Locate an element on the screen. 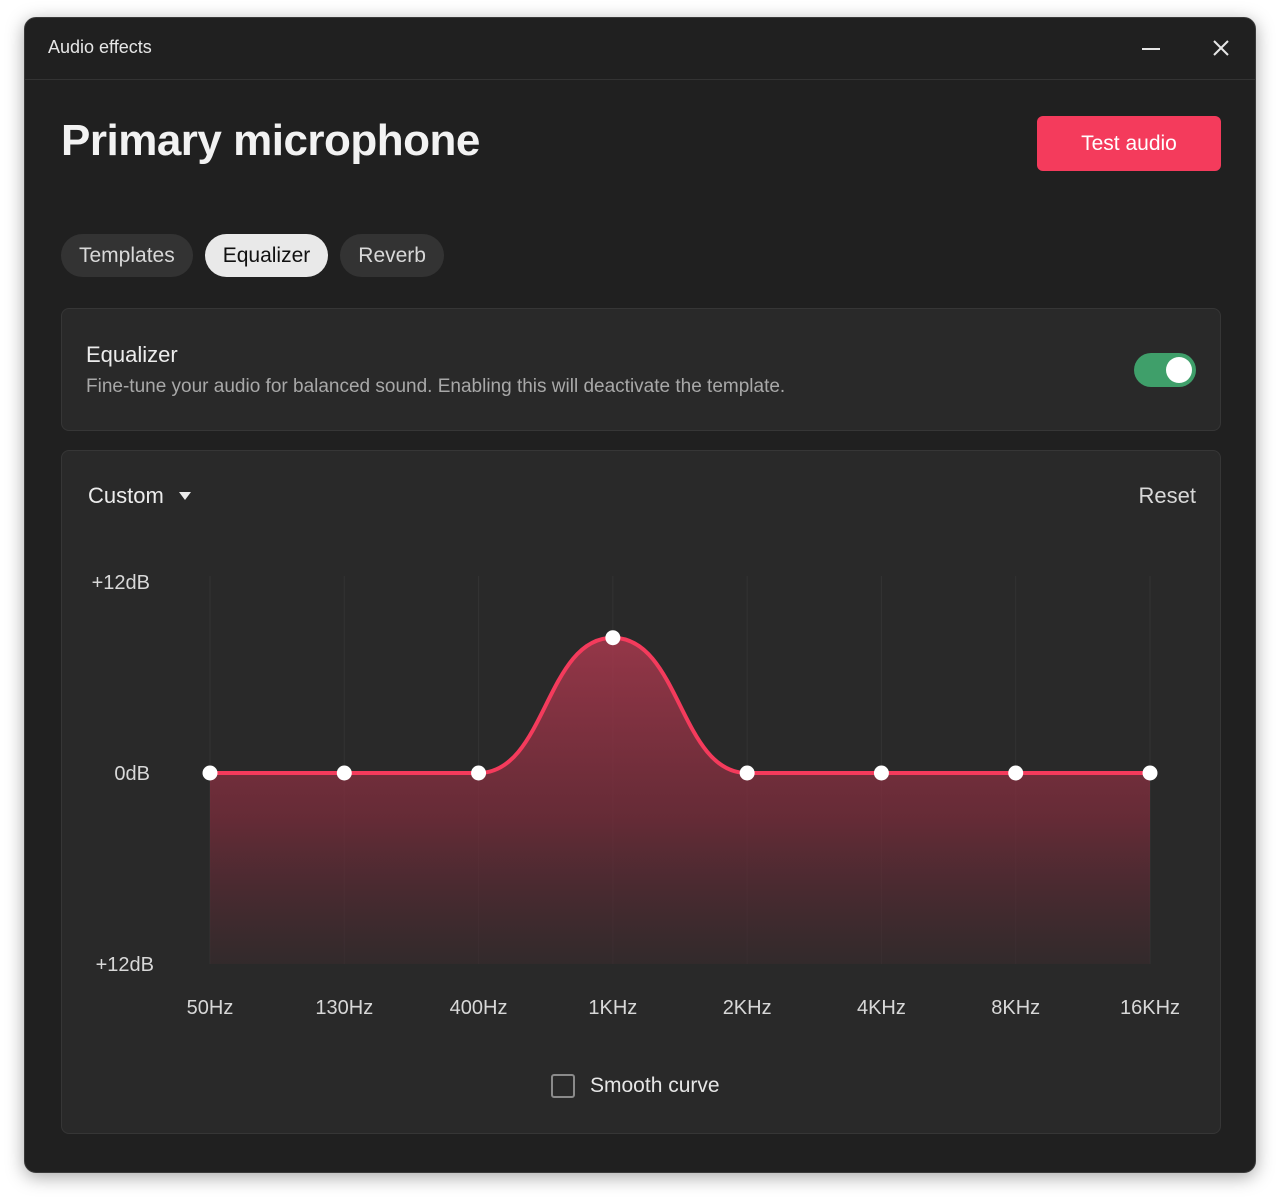 The width and height of the screenshot is (1280, 1204). equalizer-title: Equalizer is located at coordinates (132, 354).